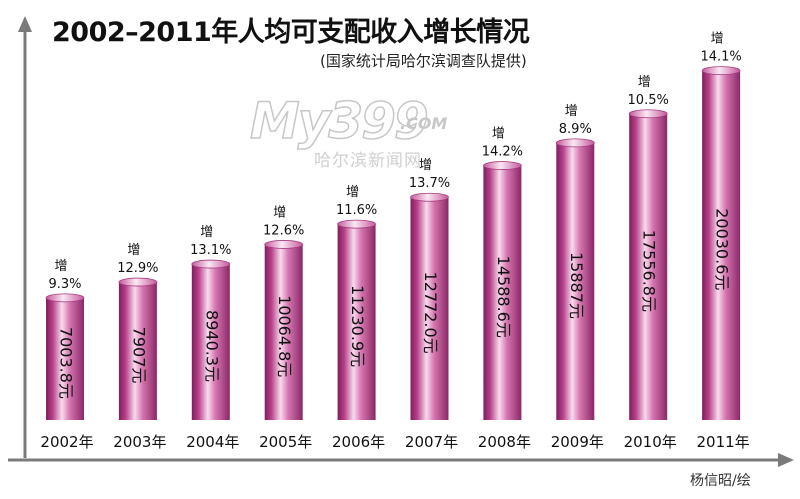  Describe the element at coordinates (429, 183) in the screenshot. I see `growth-rate-label: 13.7%` at that location.